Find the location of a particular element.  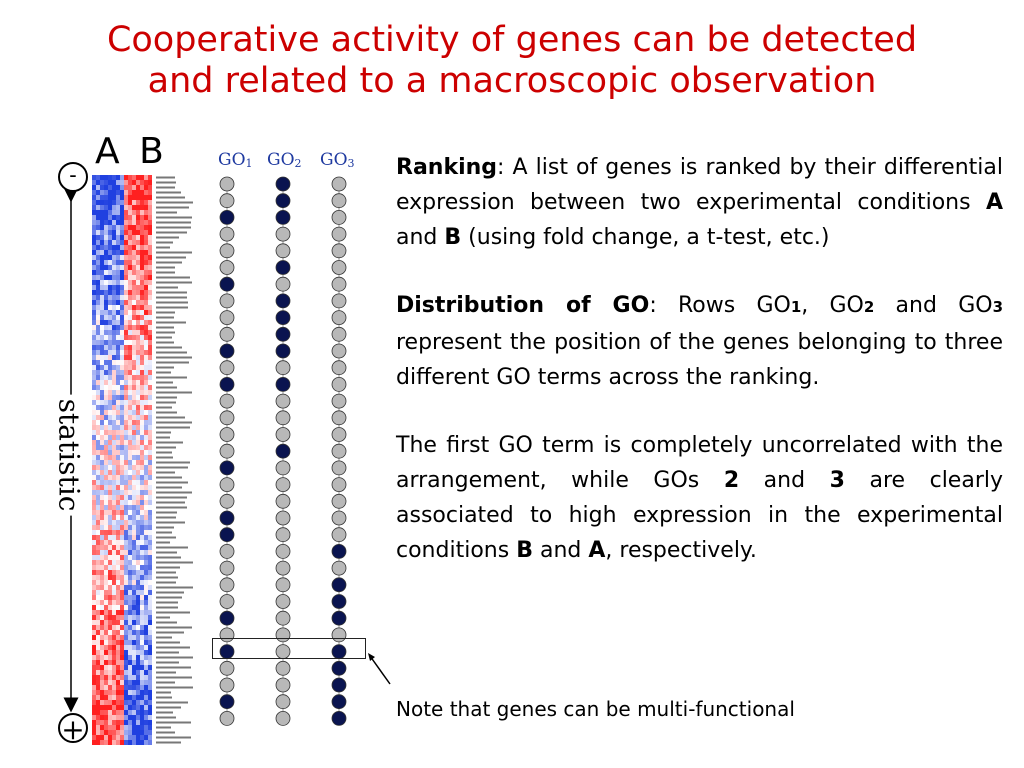

go2-nonmember-gene is located at coordinates (283, 601).